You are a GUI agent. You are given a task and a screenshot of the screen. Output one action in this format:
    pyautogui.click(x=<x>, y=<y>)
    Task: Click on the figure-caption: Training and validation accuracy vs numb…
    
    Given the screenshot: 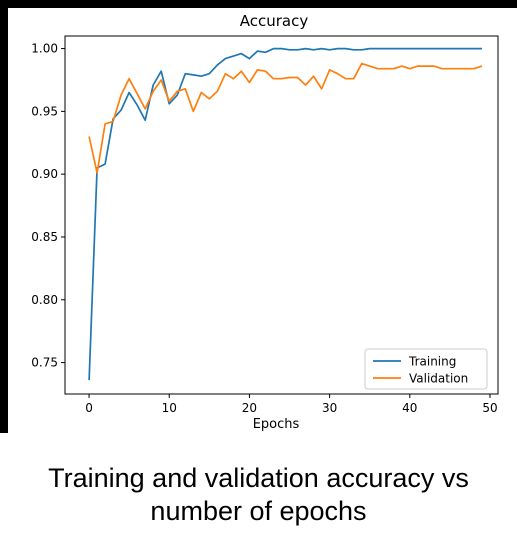 What is the action you would take?
    pyautogui.click(x=258, y=495)
    